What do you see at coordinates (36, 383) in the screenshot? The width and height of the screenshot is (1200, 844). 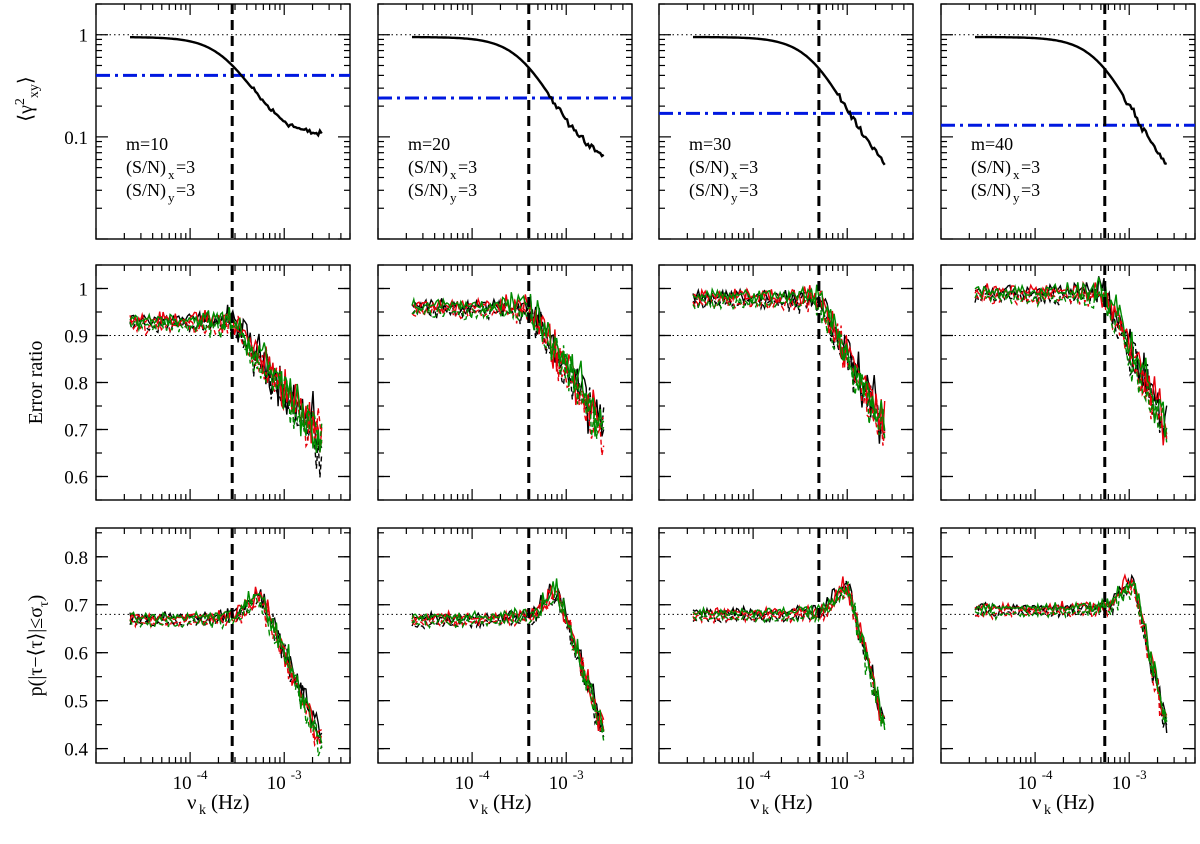 I see `y-axis-label-error-ratio: Error ratio` at bounding box center [36, 383].